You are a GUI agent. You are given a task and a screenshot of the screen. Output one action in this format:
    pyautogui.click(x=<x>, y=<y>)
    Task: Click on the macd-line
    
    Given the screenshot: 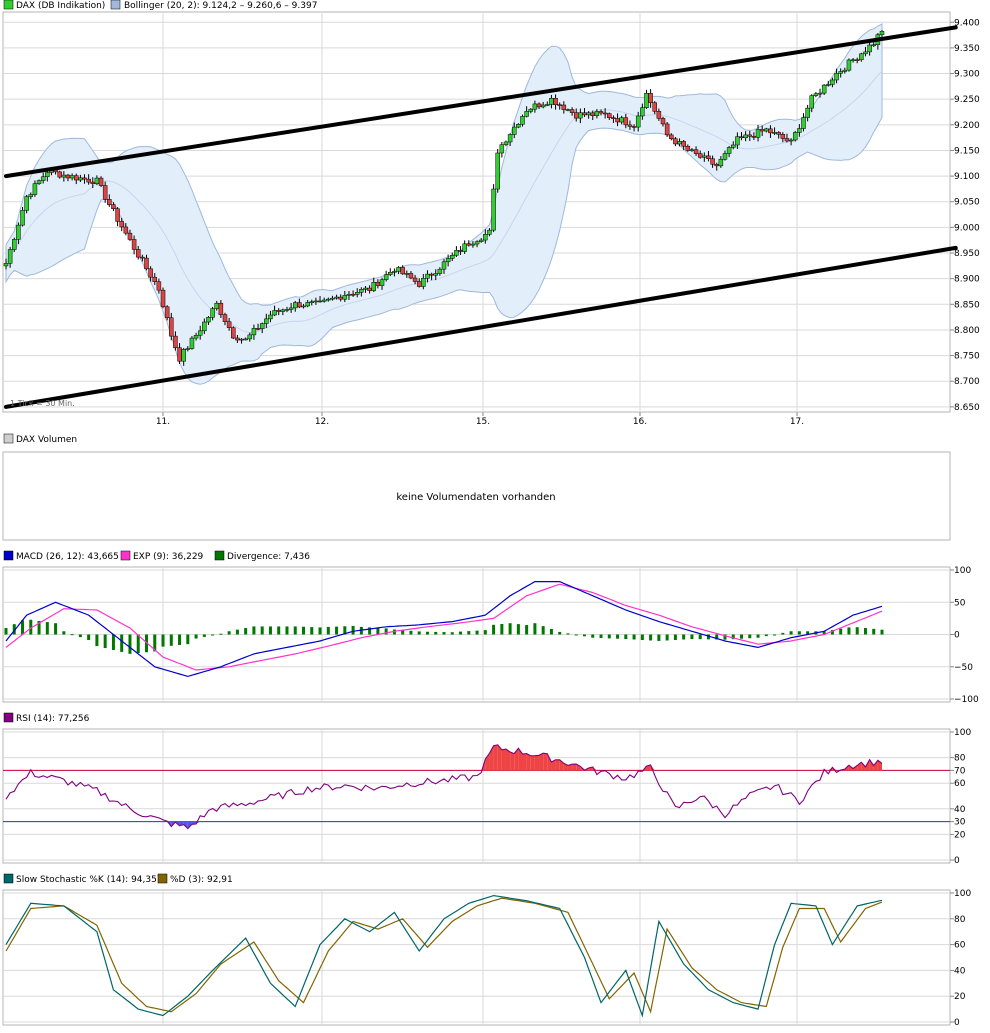 What is the action you would take?
    pyautogui.click(x=444, y=629)
    